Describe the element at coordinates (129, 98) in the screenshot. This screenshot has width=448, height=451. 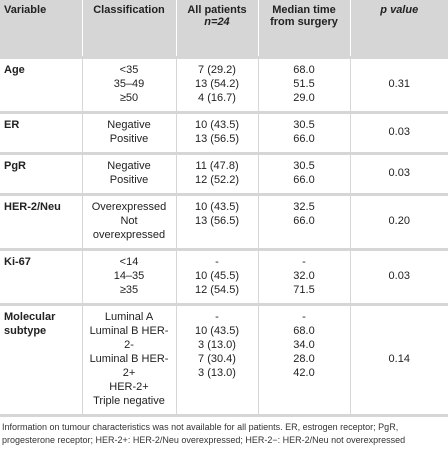
I see `classifications-item: ≥50` at that location.